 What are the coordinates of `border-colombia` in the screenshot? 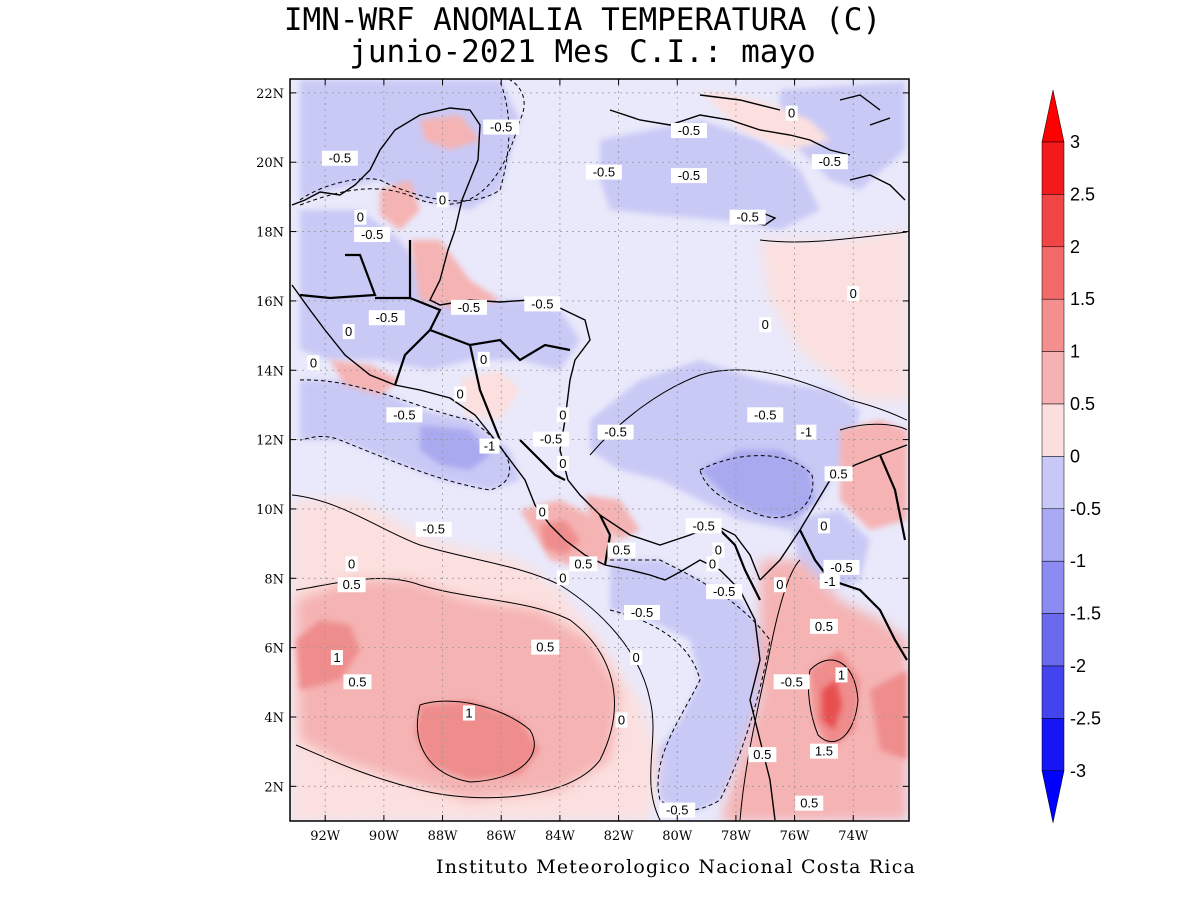 It's located at (811, 557).